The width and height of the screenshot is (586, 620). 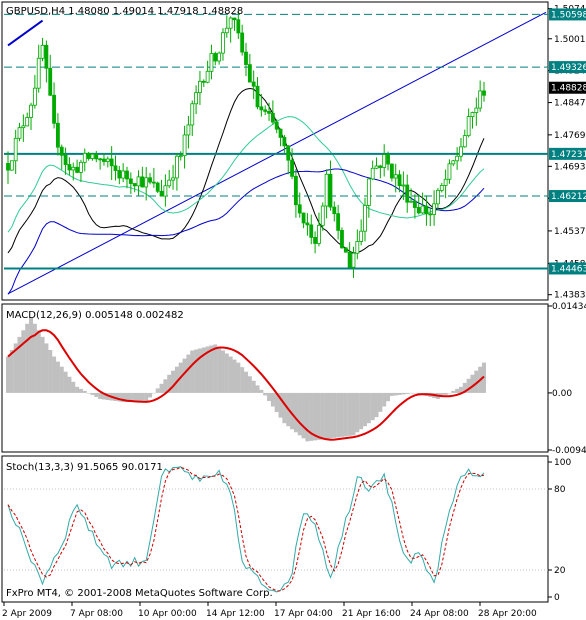 I want to click on level-label: 1.44463, so click(x=568, y=269).